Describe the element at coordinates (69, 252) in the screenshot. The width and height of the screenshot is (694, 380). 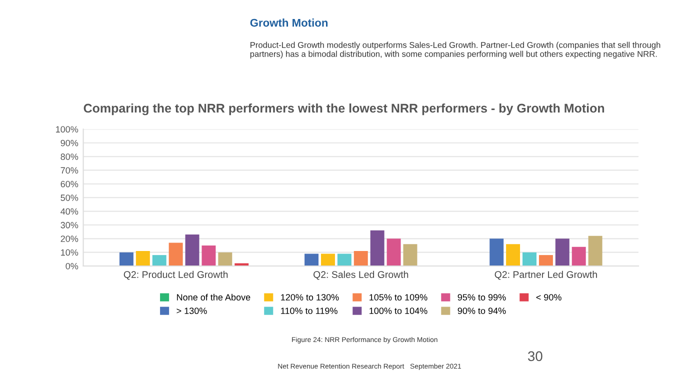
I see `y-tick-label: 10%` at that location.